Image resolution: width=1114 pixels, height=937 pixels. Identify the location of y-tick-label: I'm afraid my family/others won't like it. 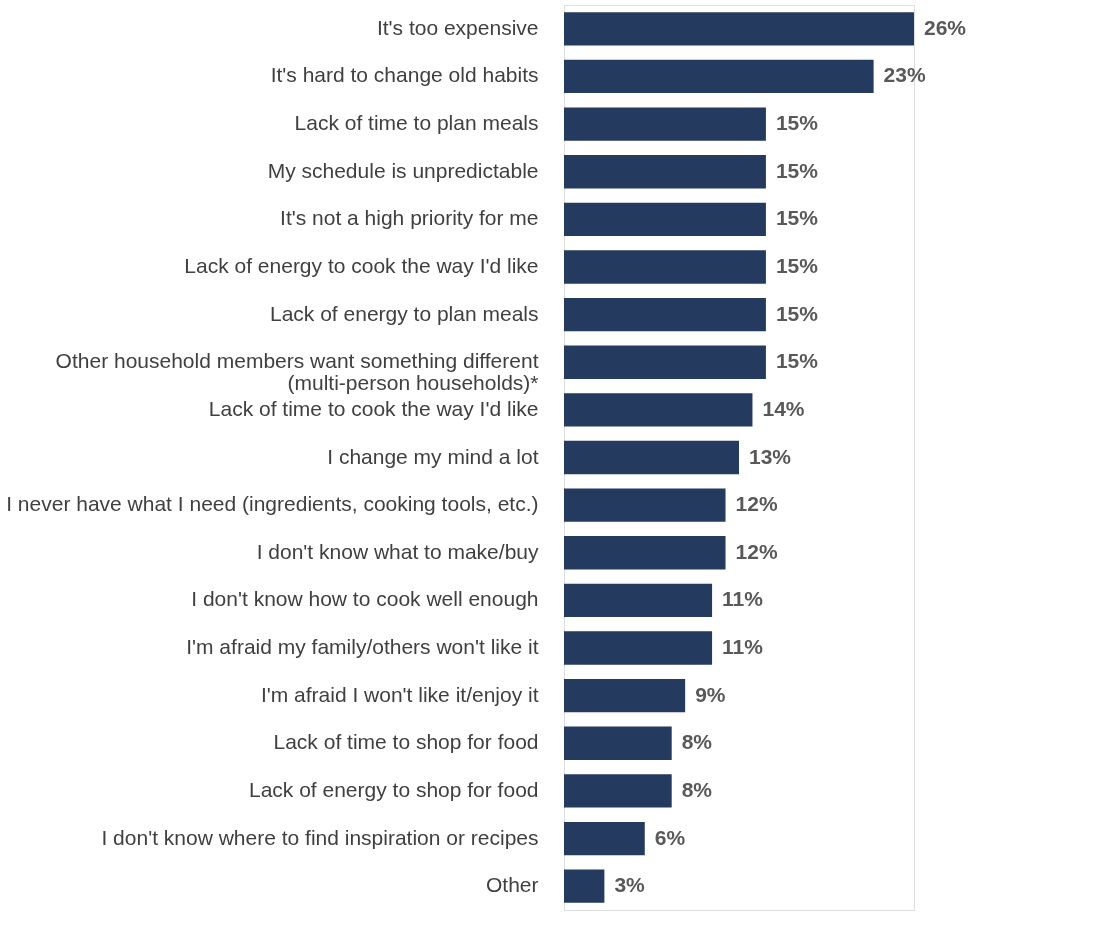
(362, 647).